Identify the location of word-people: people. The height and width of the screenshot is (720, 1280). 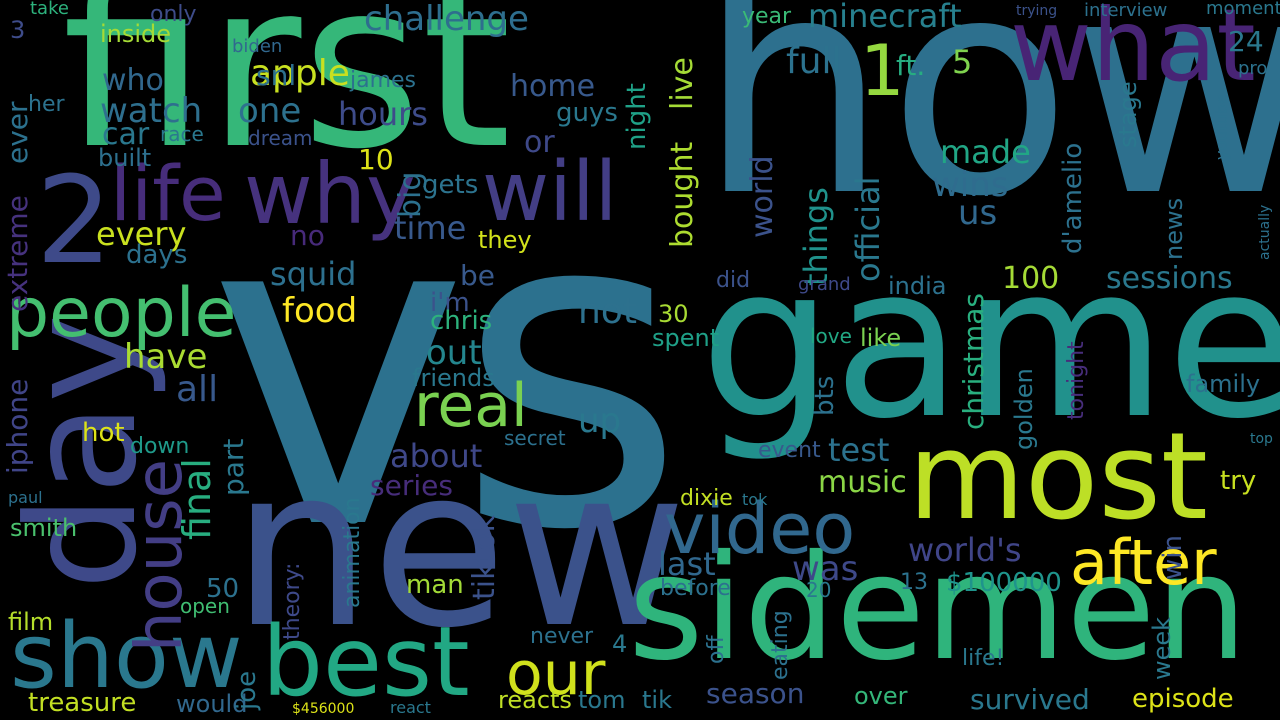
(121, 313).